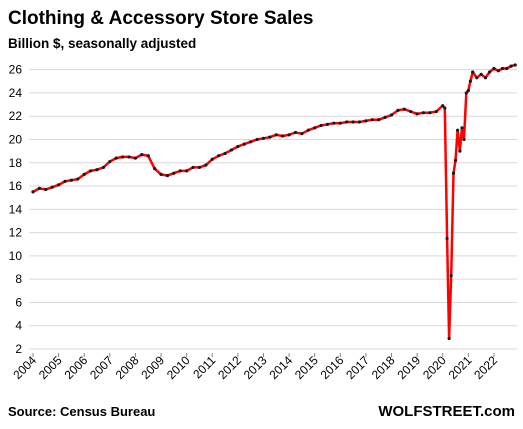  What do you see at coordinates (178, 367) in the screenshot?
I see `x-tick-label: 2010` at bounding box center [178, 367].